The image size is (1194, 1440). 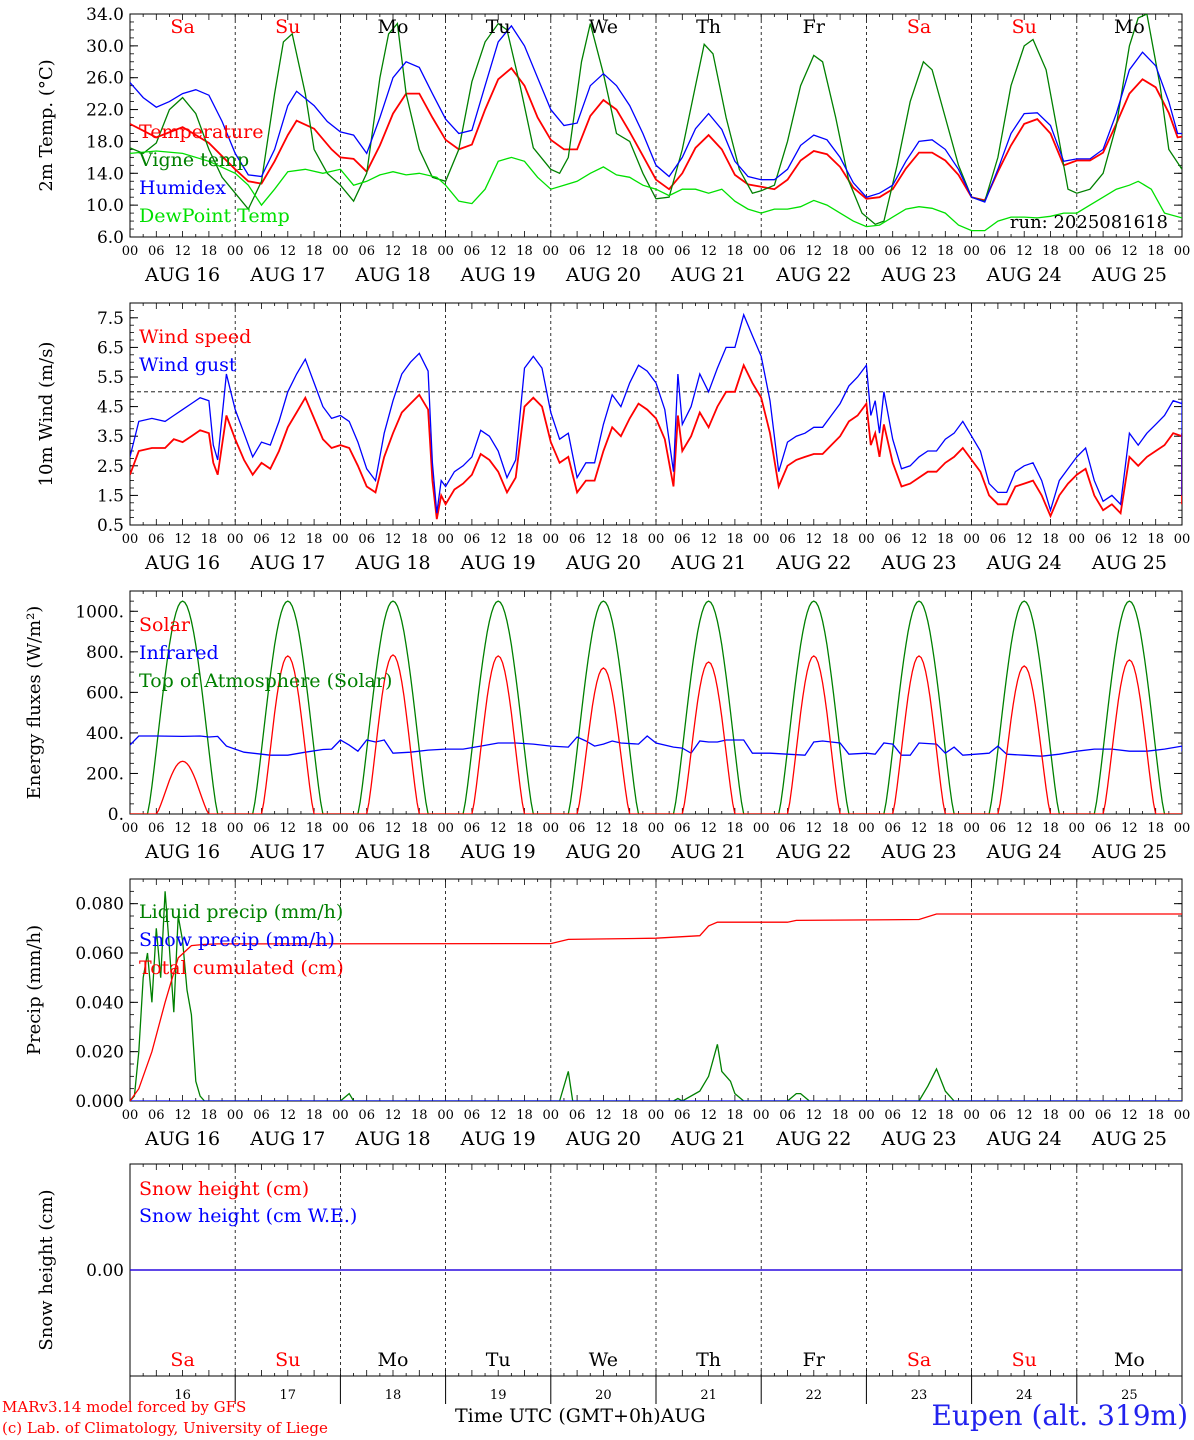 I want to click on day-name-bottom: Tu, so click(x=498, y=1360).